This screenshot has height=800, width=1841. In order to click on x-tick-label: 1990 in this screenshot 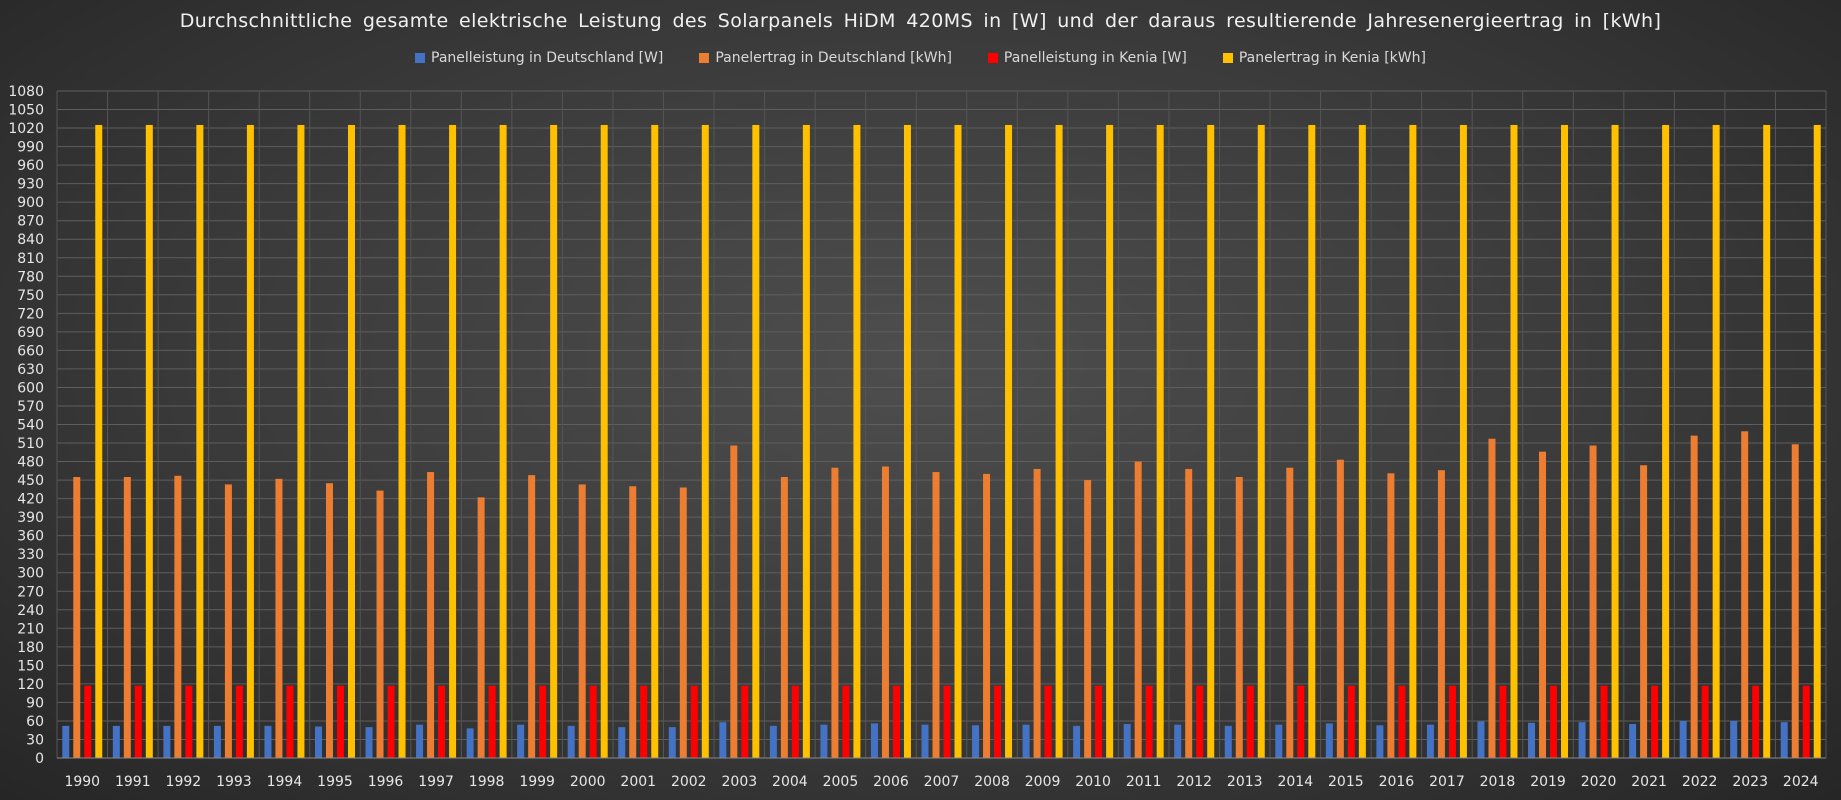, I will do `click(82, 782)`.